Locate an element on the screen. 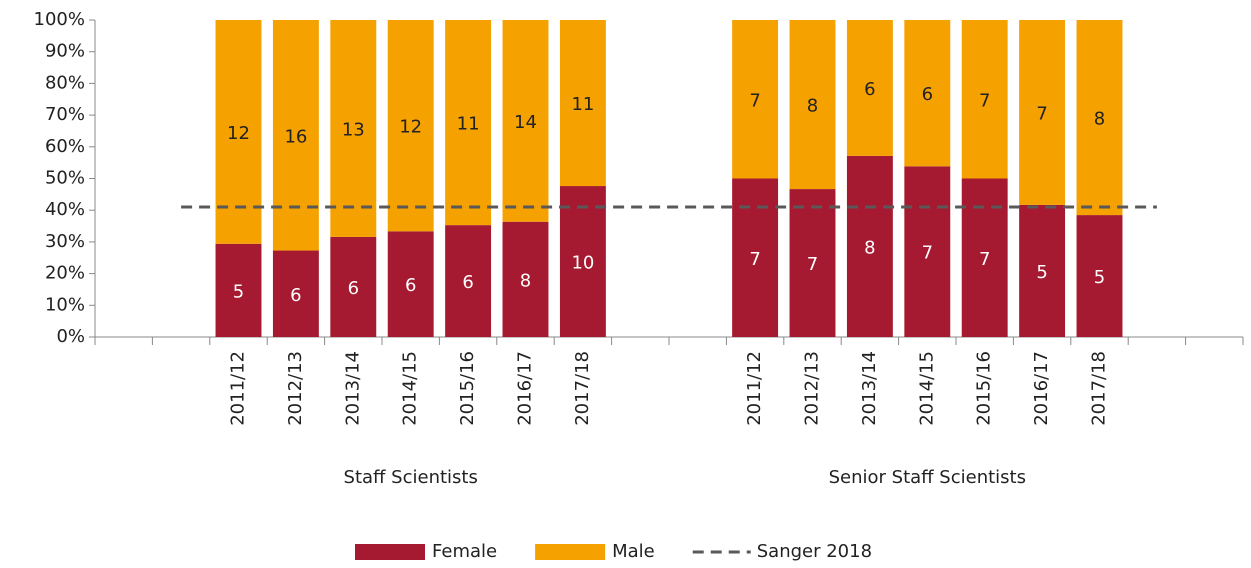 Image resolution: width=1251 pixels, height=568 pixels. data-label: 14 is located at coordinates (525, 122).